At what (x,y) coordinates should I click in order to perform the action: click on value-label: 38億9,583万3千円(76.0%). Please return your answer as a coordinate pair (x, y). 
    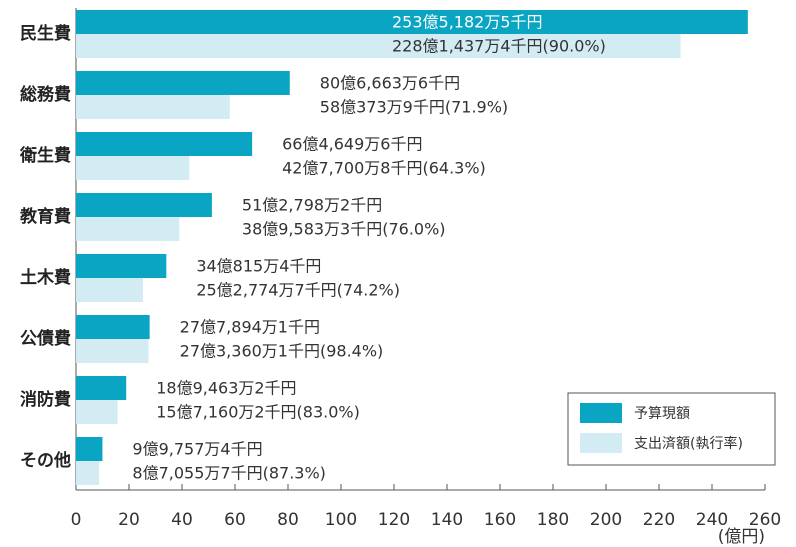
    Looking at the image, I should click on (344, 229).